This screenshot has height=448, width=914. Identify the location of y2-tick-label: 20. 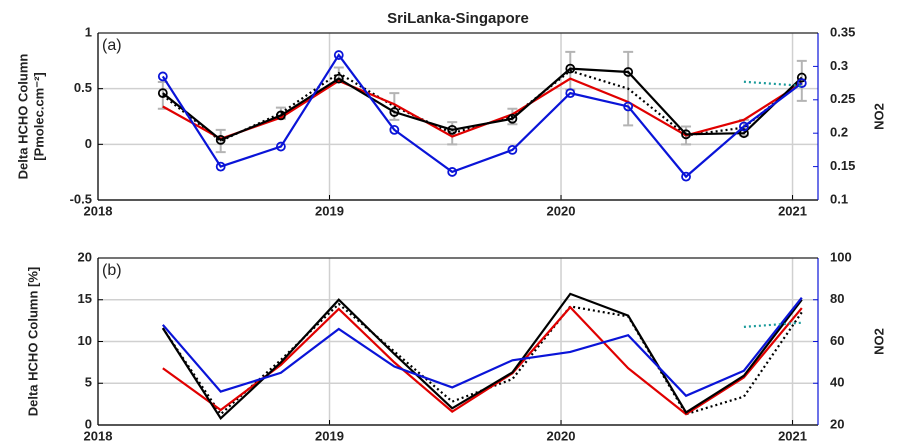
(837, 423).